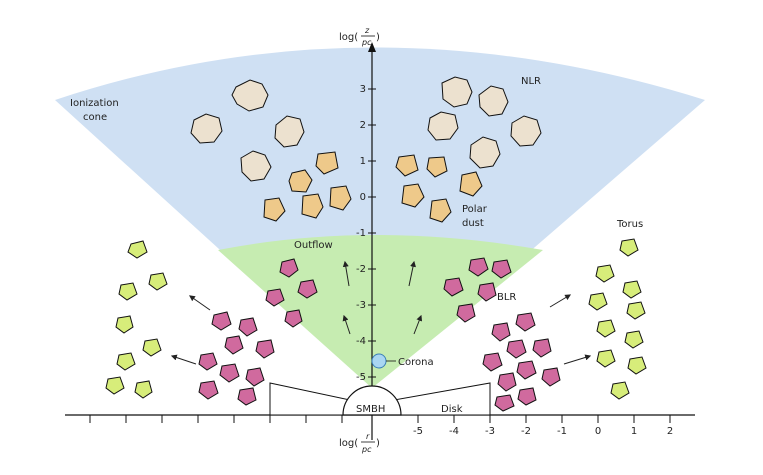 The width and height of the screenshot is (763, 475). Describe the element at coordinates (368, 436) in the screenshot. I see `svg-text: r` at that location.